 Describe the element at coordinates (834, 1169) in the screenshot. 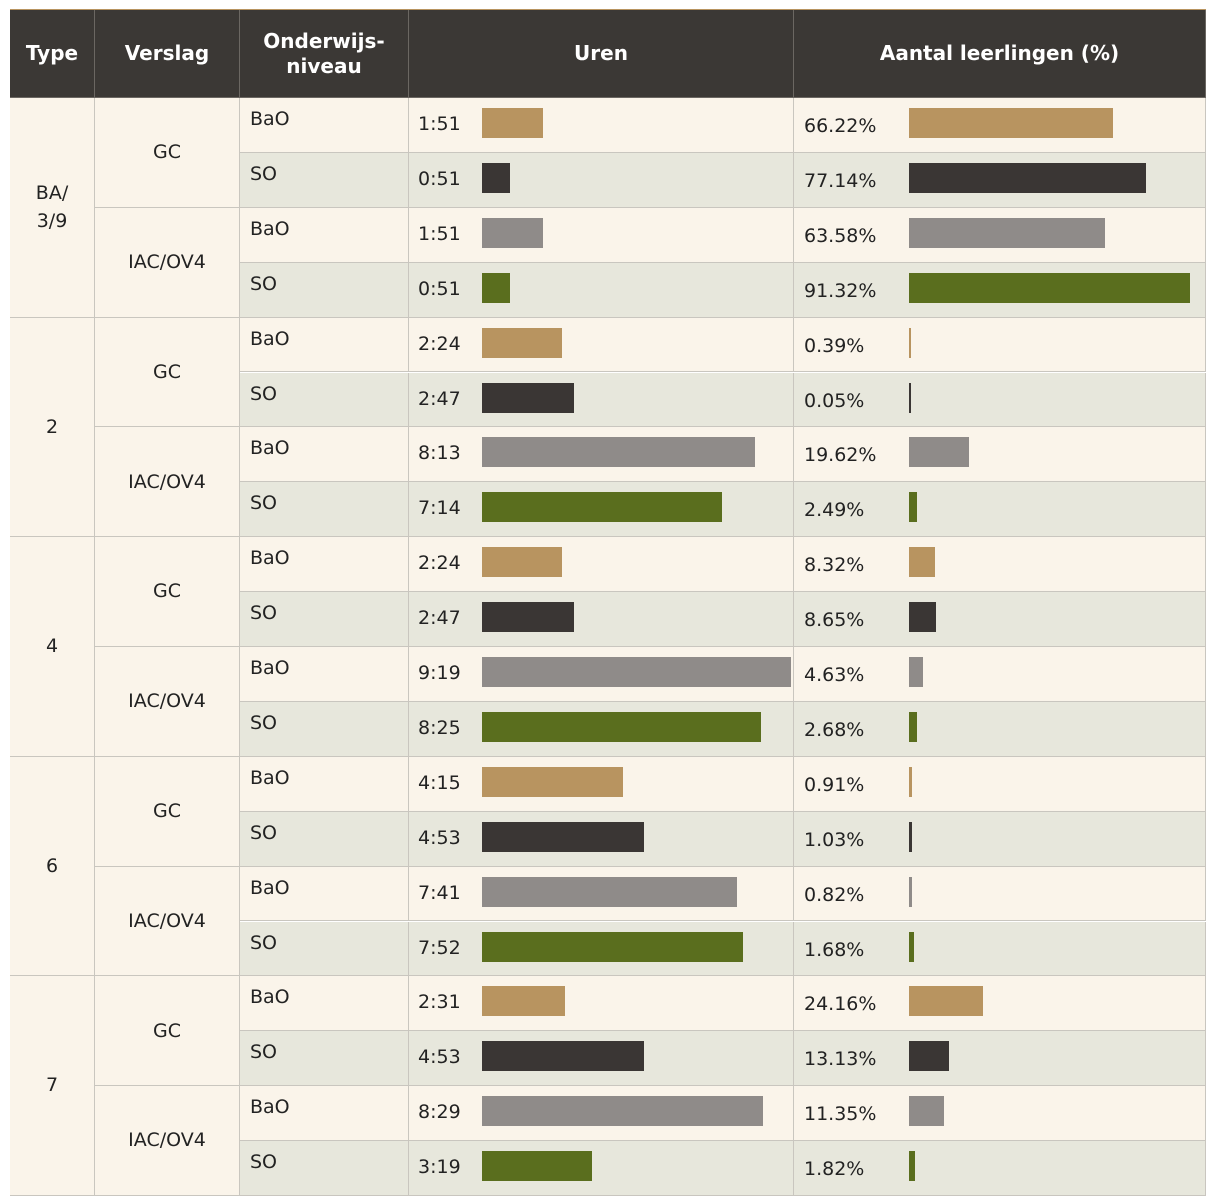

I see `aantal-label: 1.82%` at that location.